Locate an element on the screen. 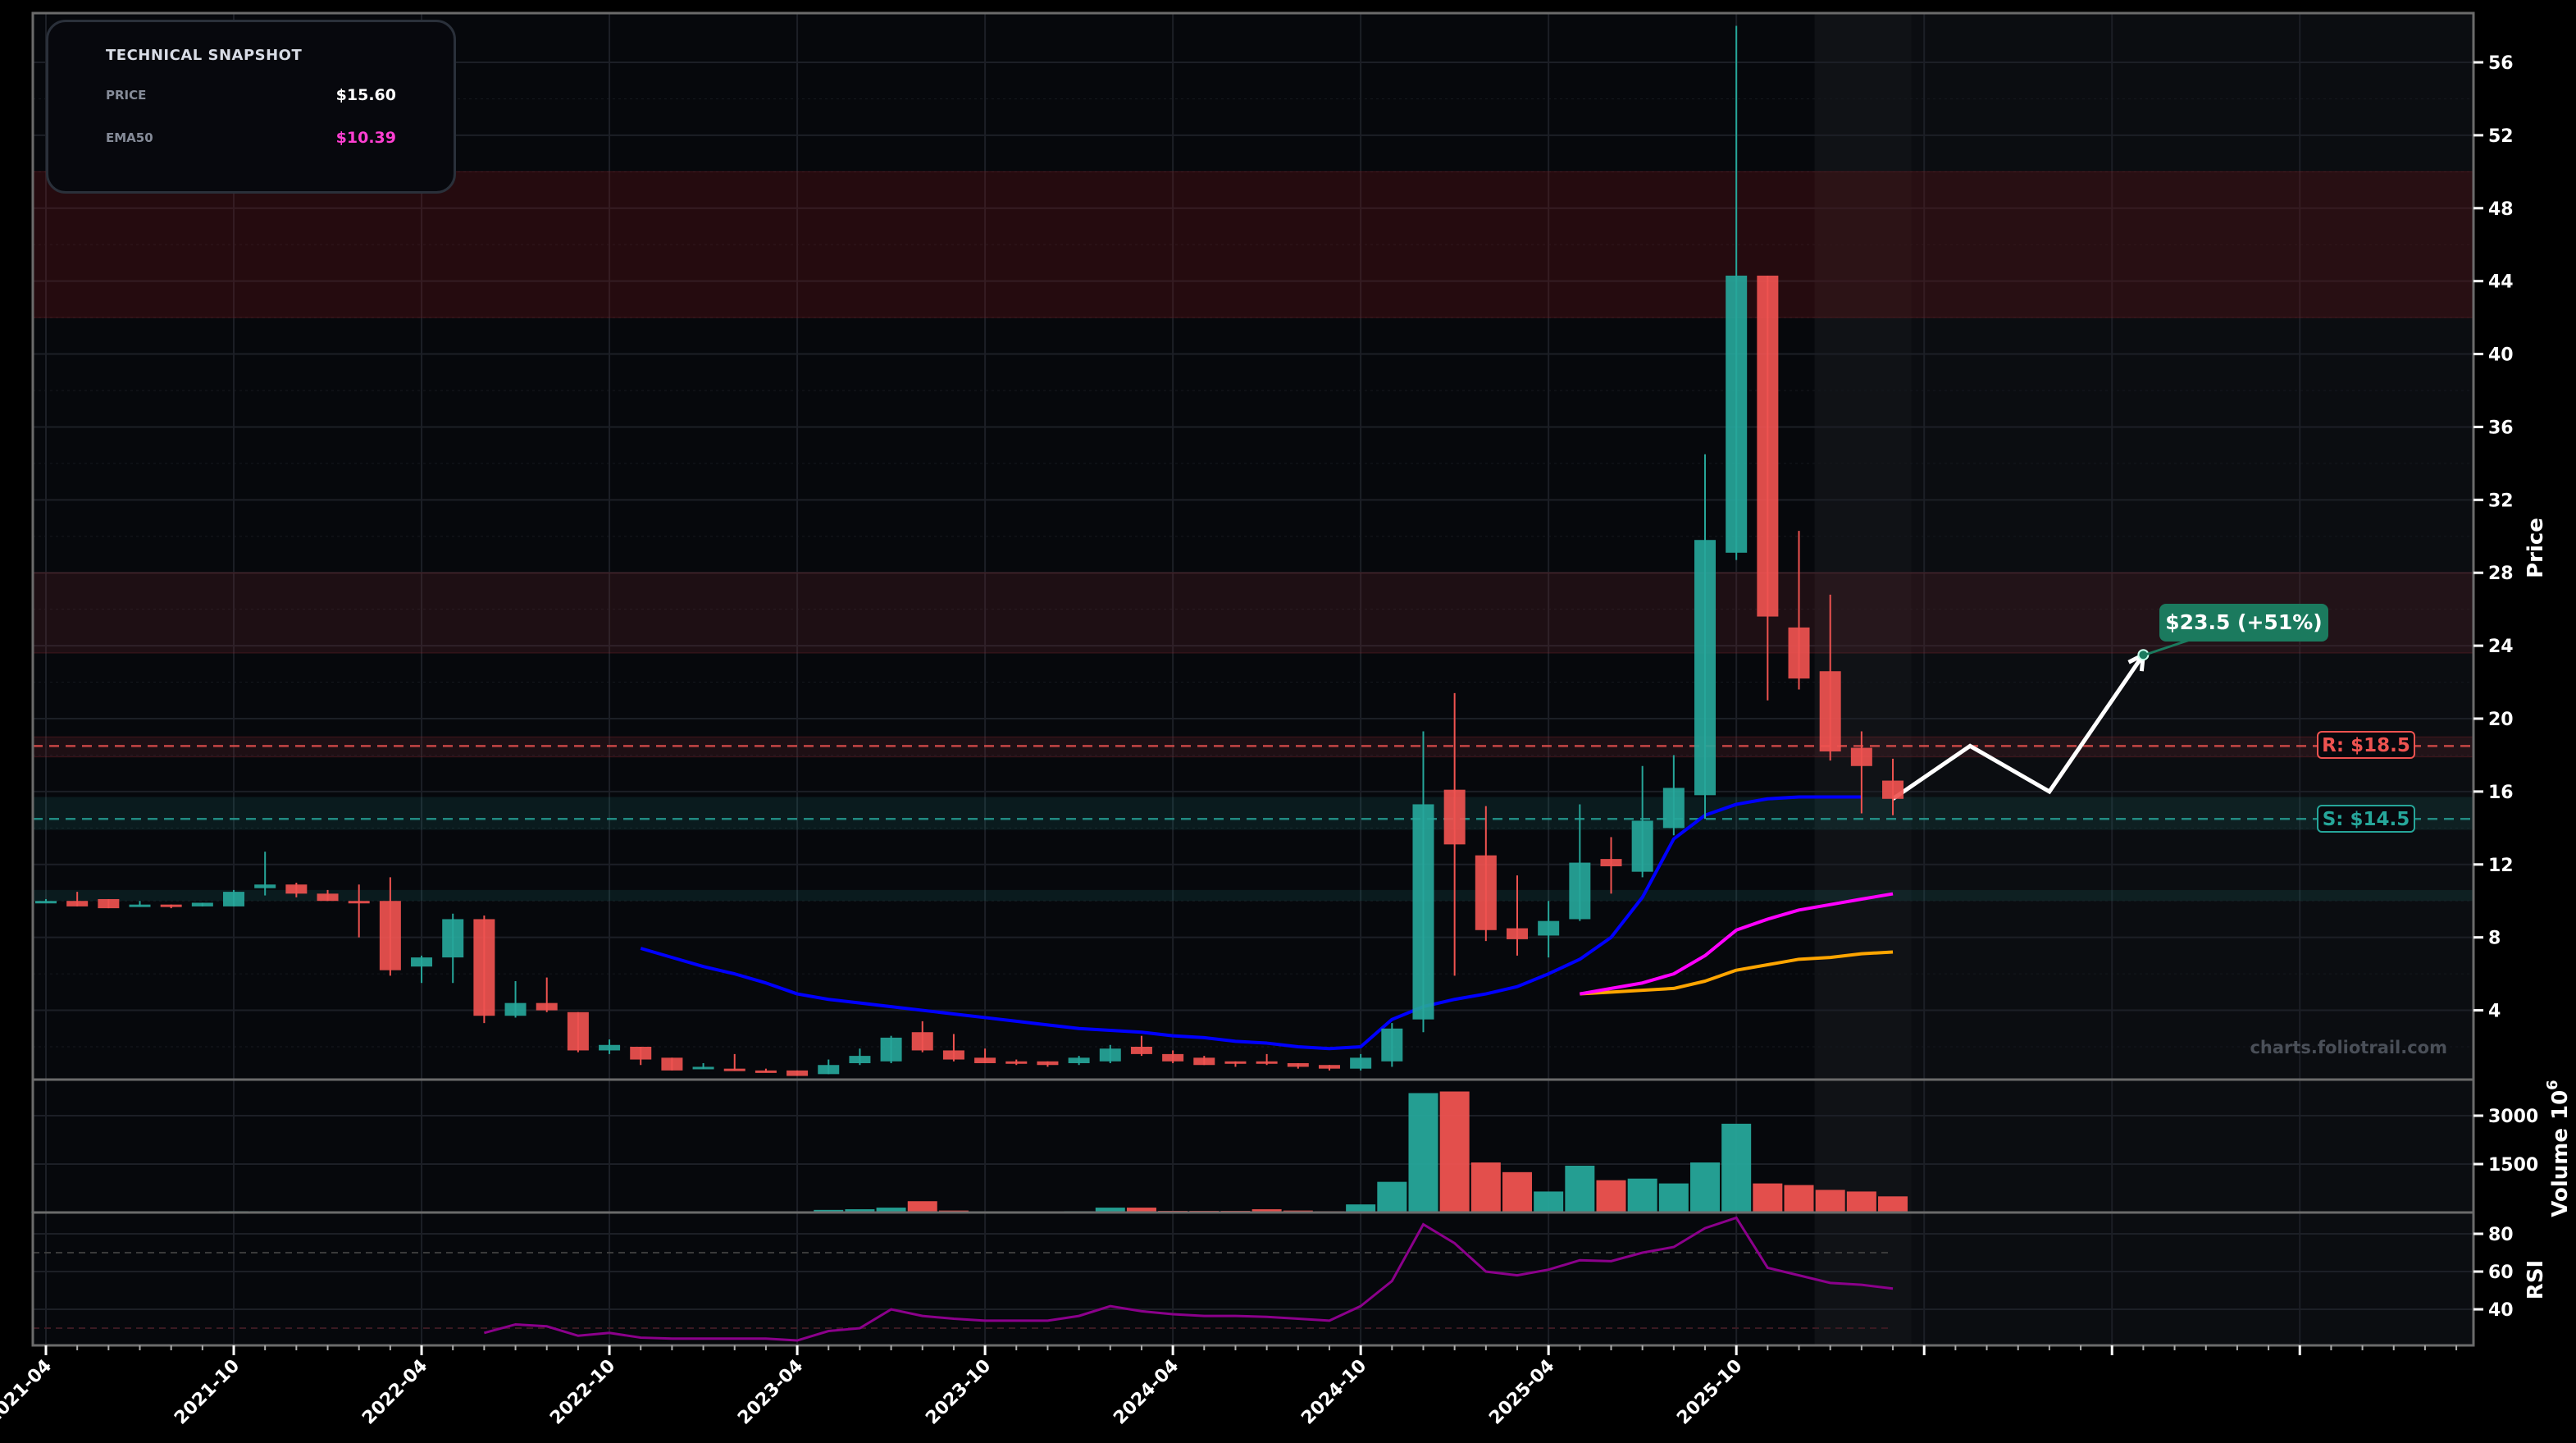 This screenshot has width=2576, height=1443. target-label-text: $23.5 (+51%) is located at coordinates (2243, 622).